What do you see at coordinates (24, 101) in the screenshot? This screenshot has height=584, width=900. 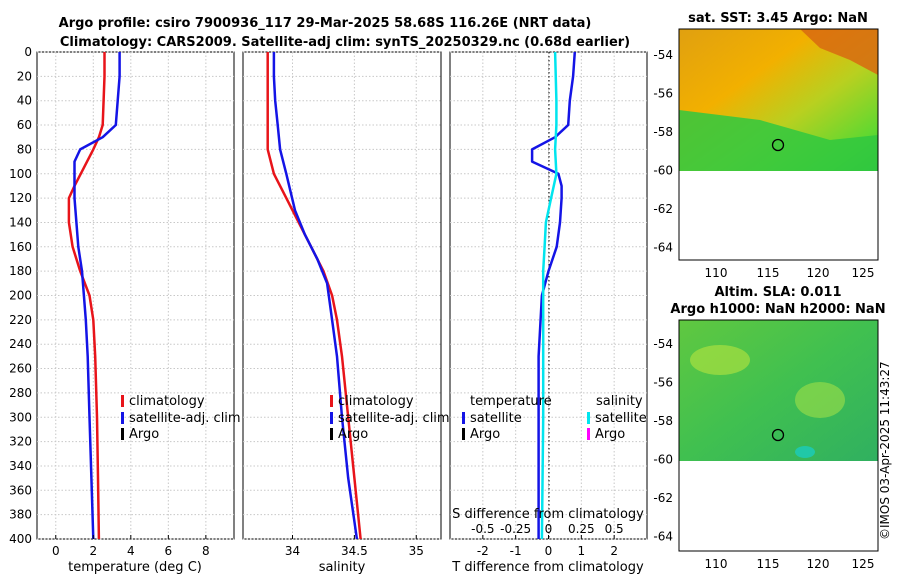 I see `y-tick-label: 40` at bounding box center [24, 101].